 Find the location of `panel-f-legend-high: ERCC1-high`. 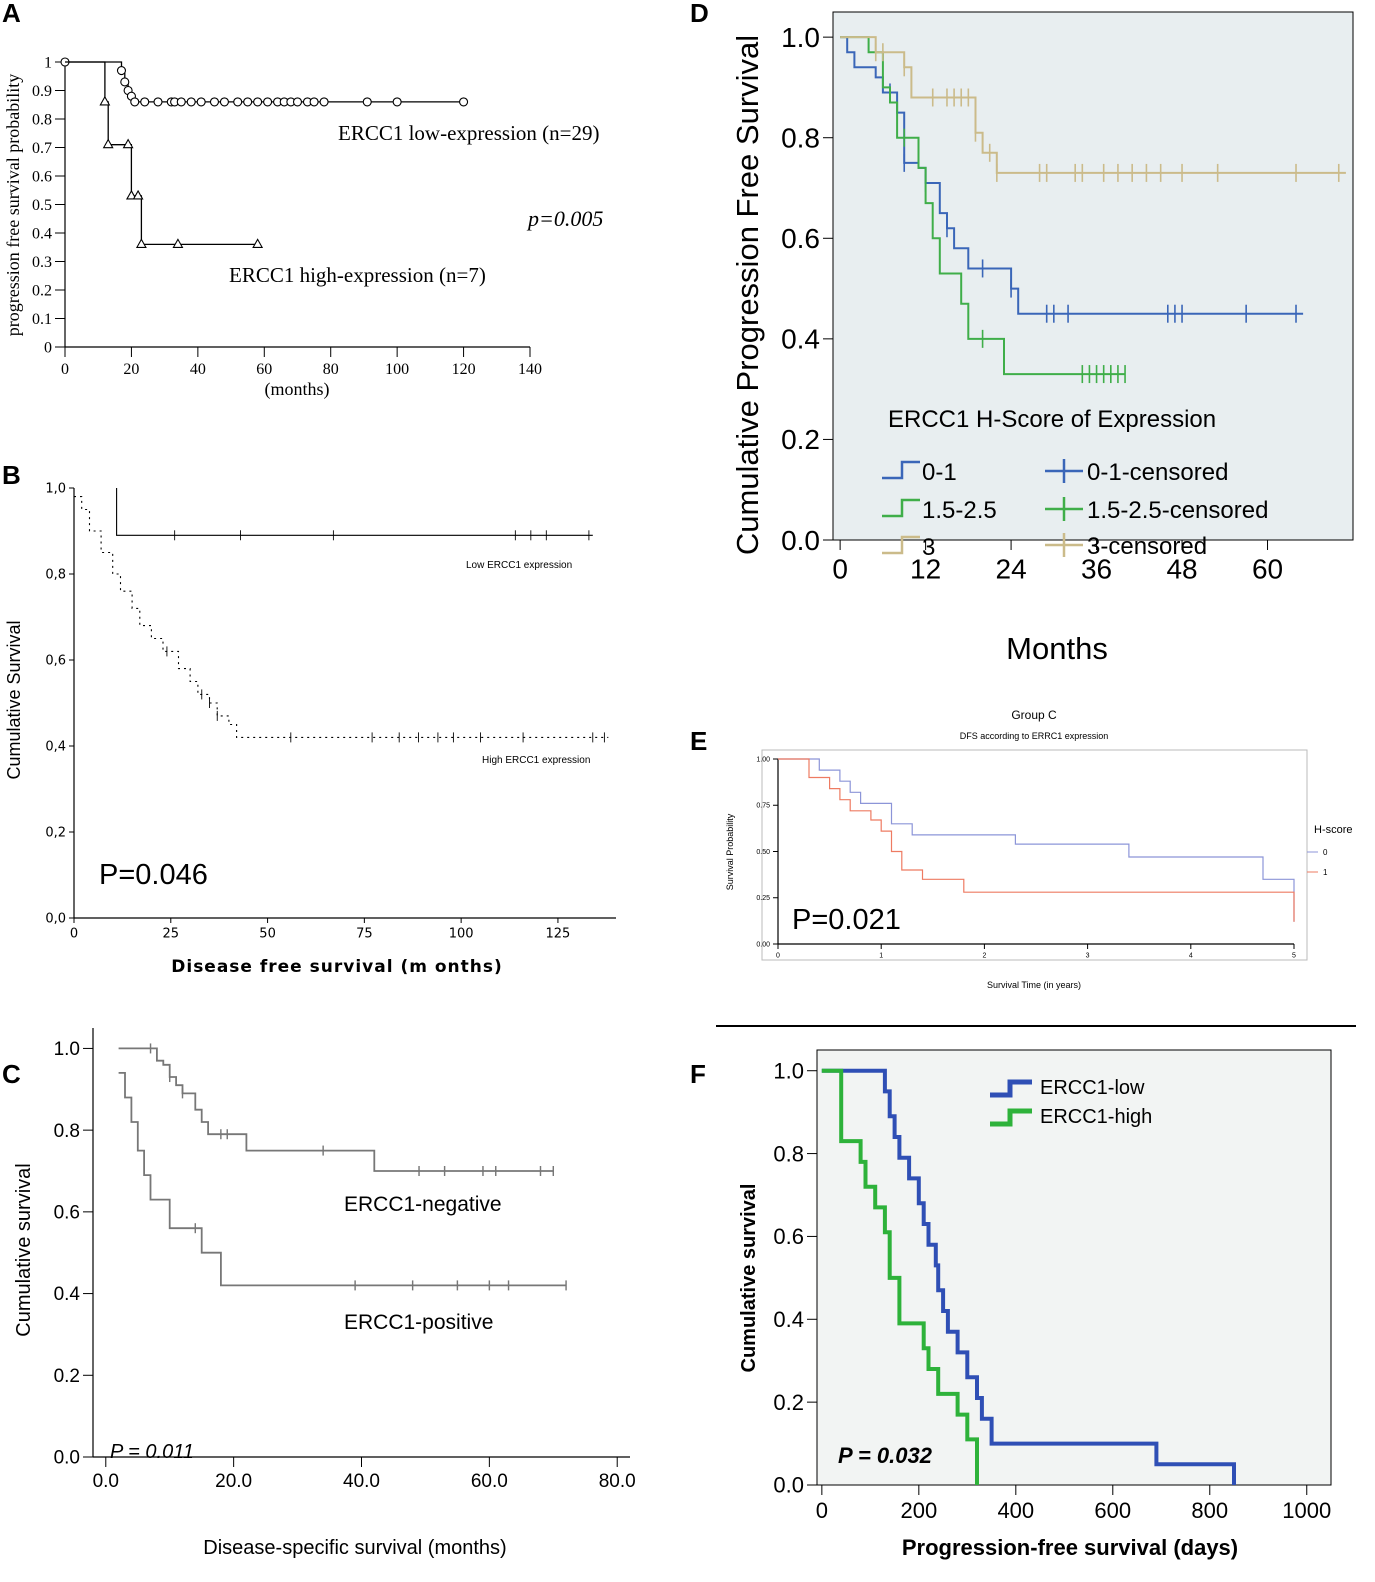

panel-f-legend-high: ERCC1-high is located at coordinates (1096, 1117).